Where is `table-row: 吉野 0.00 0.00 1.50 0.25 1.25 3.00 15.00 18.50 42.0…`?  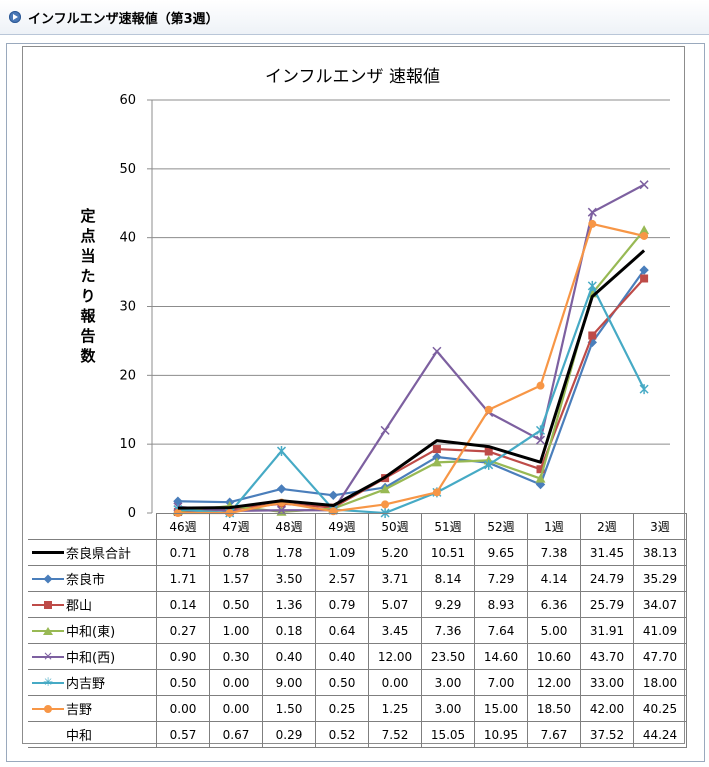
table-row: 吉野 0.00 0.00 1.50 0.25 1.25 3.00 15.00 18.50 42.0… is located at coordinates (357, 708).